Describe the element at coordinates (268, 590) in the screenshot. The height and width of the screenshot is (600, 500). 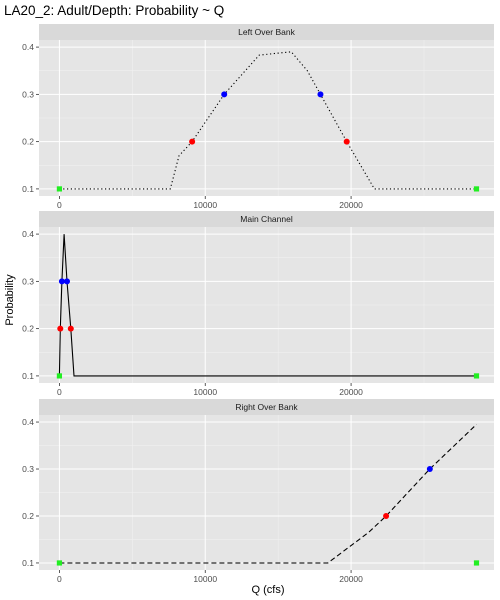
I see `x-axis-title: Q (cfs)` at that location.